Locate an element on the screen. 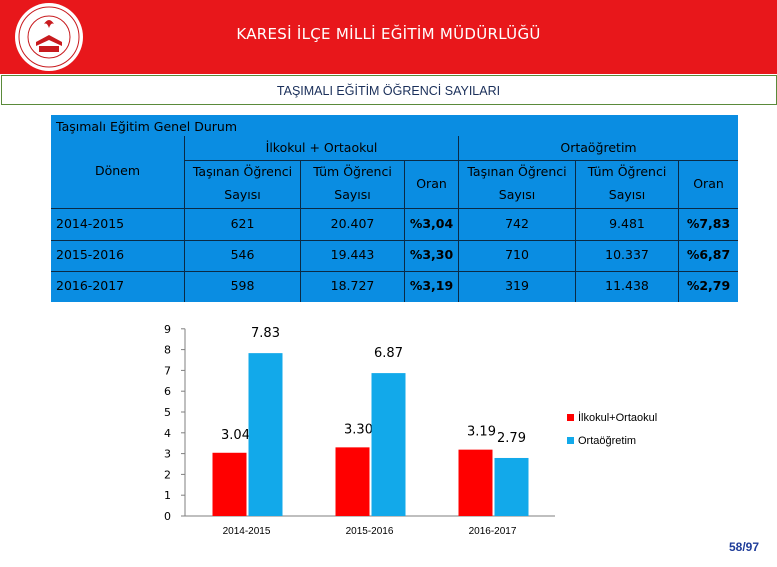 The image size is (777, 567). row-transported-secondary: 742 is located at coordinates (517, 223).